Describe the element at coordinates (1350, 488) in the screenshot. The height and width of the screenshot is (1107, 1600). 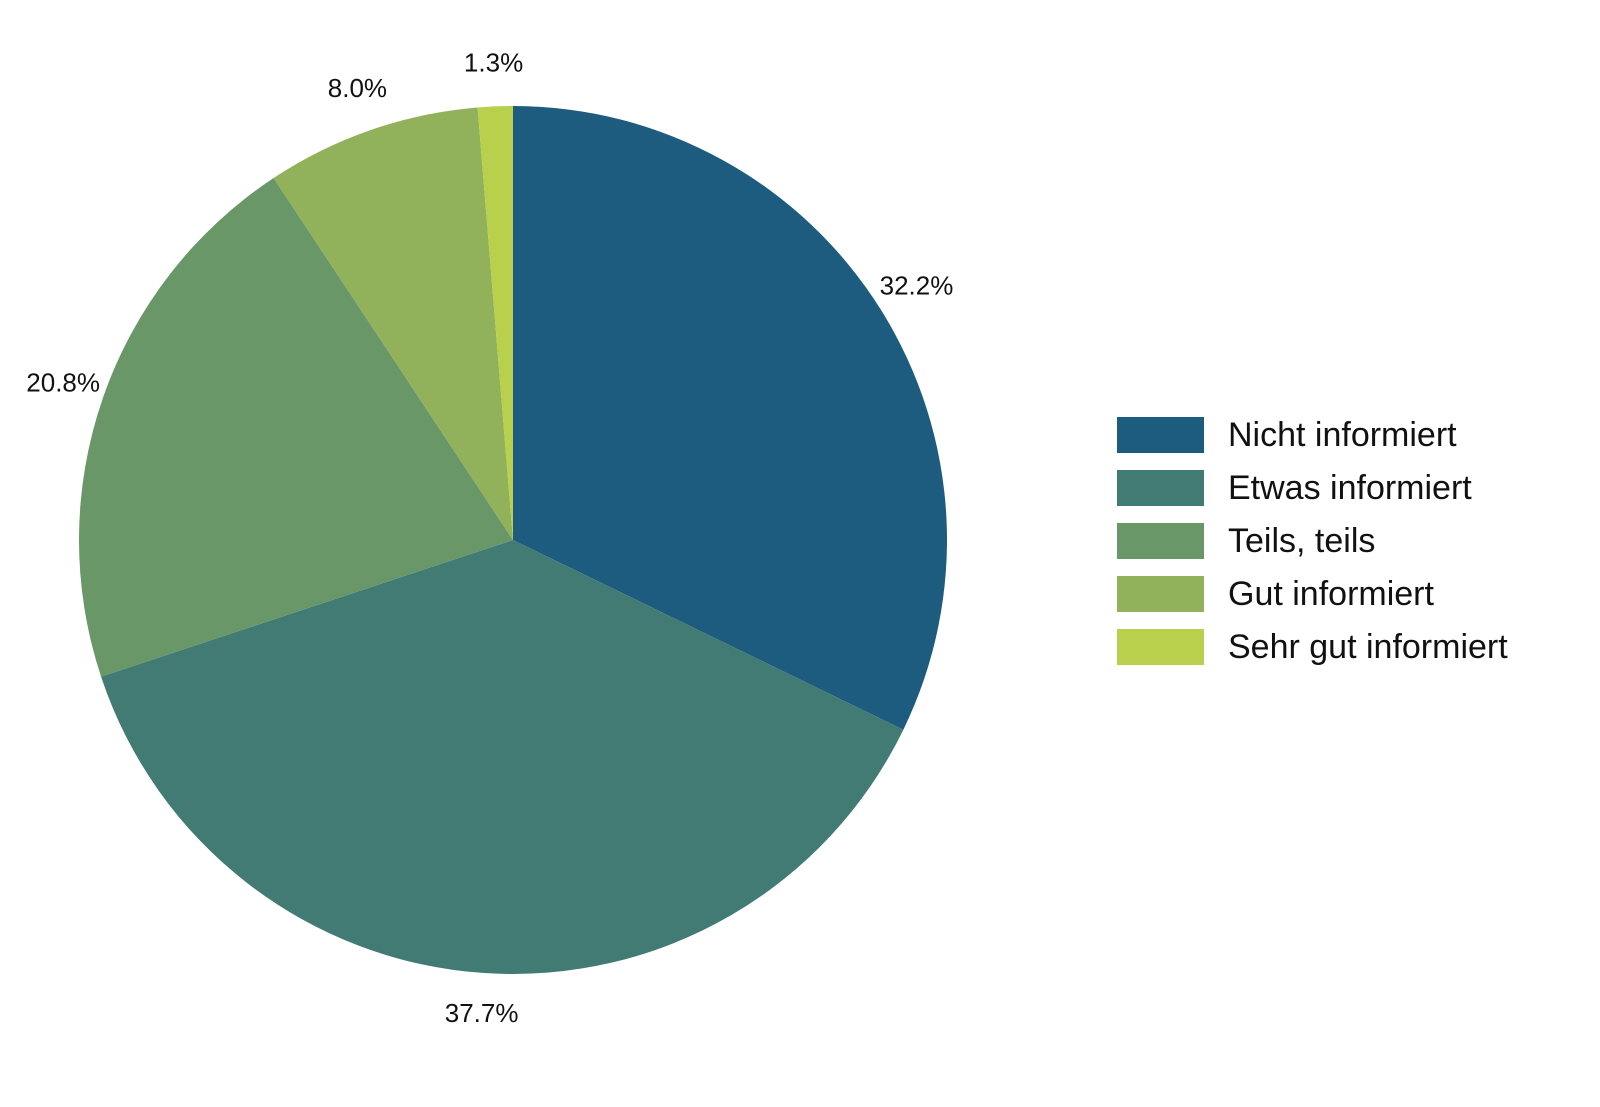
I see `legend-label: Etwas informiert` at that location.